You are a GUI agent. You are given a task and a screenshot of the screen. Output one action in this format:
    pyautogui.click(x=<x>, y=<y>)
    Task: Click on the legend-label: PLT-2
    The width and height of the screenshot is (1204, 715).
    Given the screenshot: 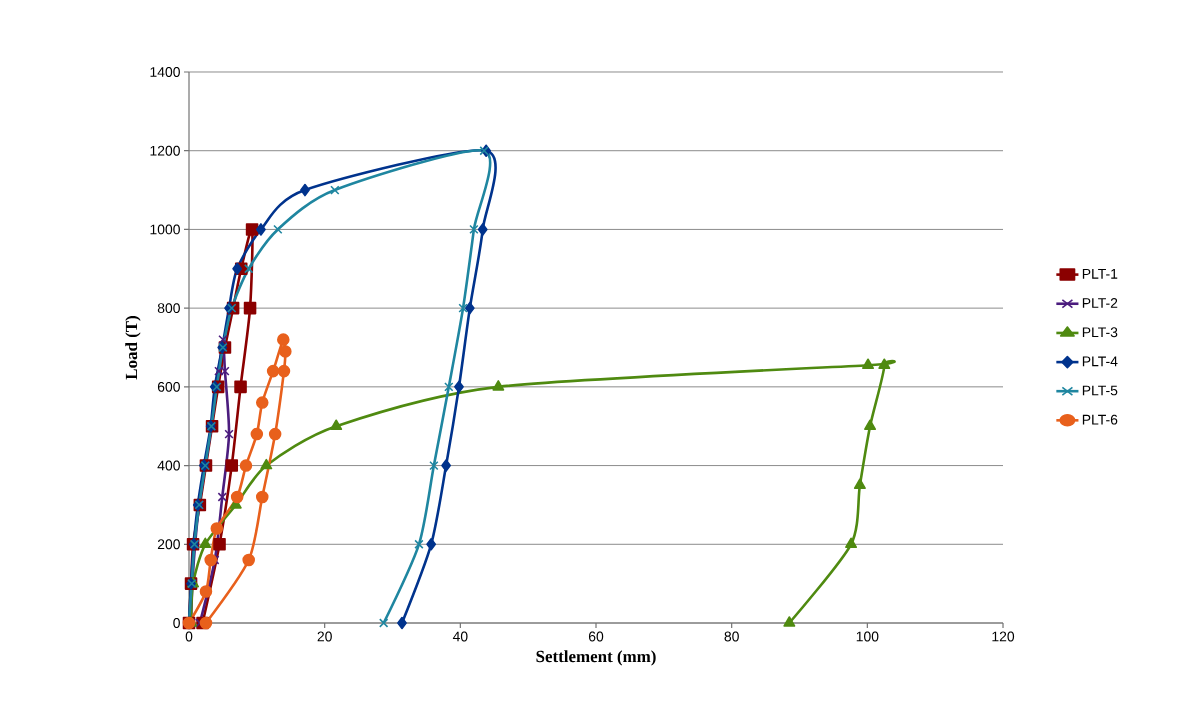 What is the action you would take?
    pyautogui.click(x=1100, y=303)
    